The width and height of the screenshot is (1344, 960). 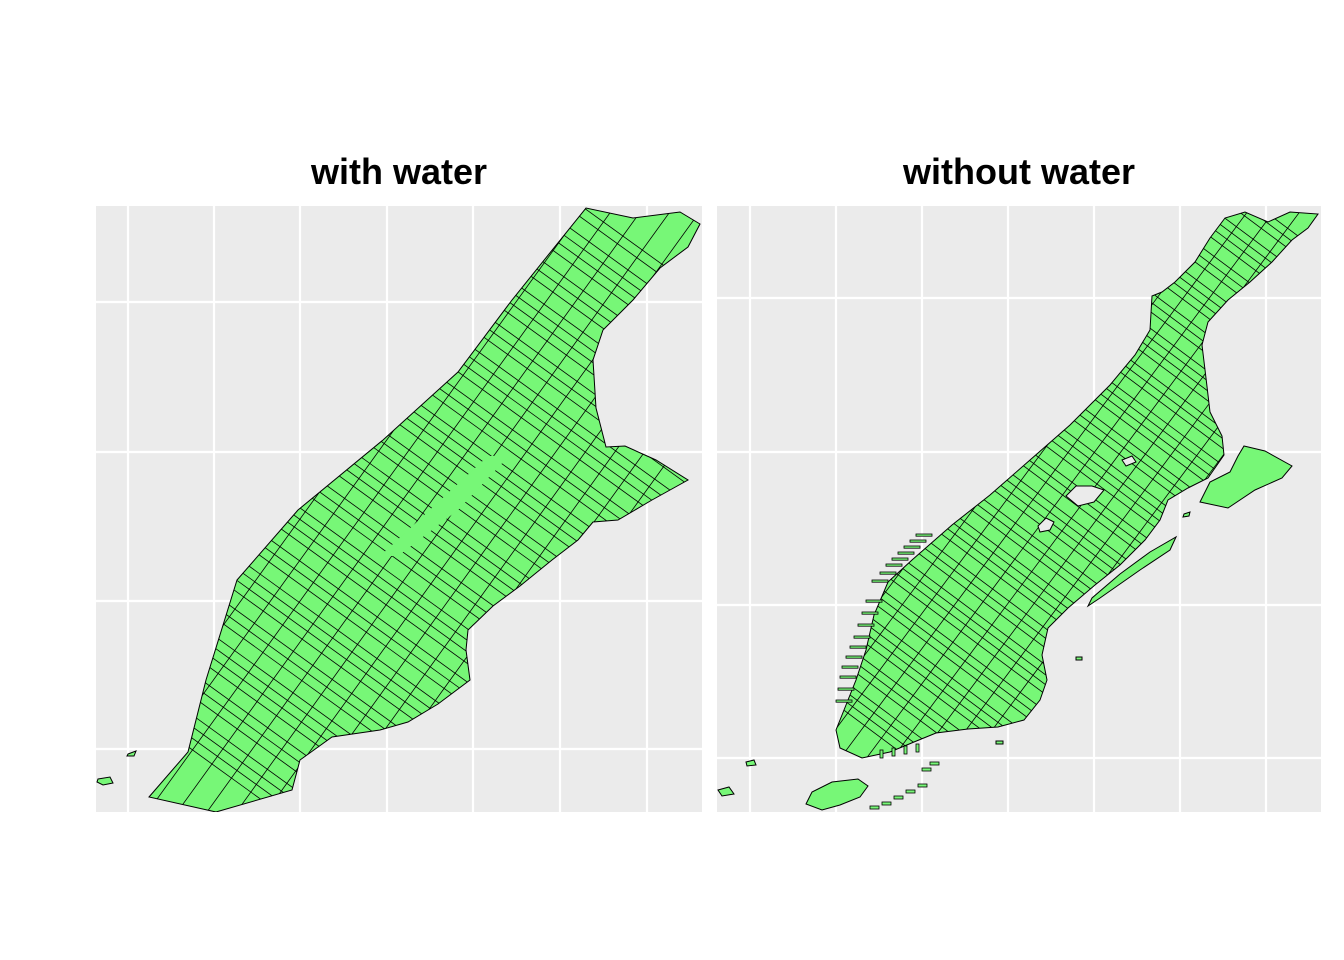 I want to click on piers, so click(x=887, y=671).